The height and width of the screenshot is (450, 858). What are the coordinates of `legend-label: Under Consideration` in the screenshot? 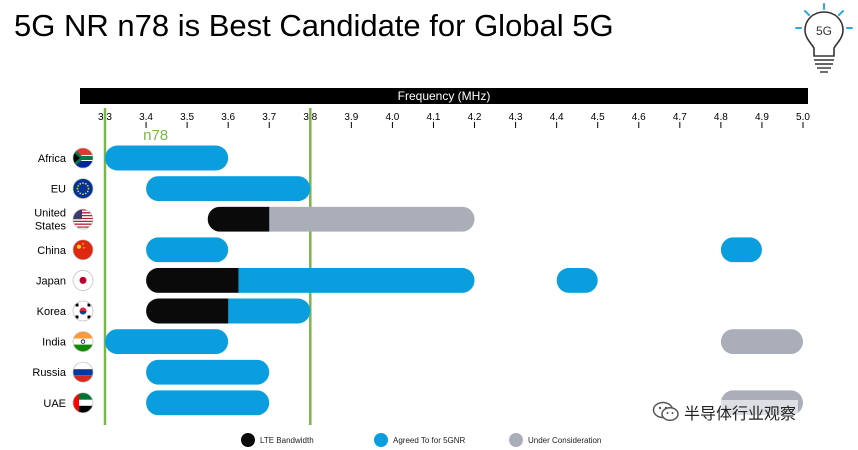 It's located at (564, 440).